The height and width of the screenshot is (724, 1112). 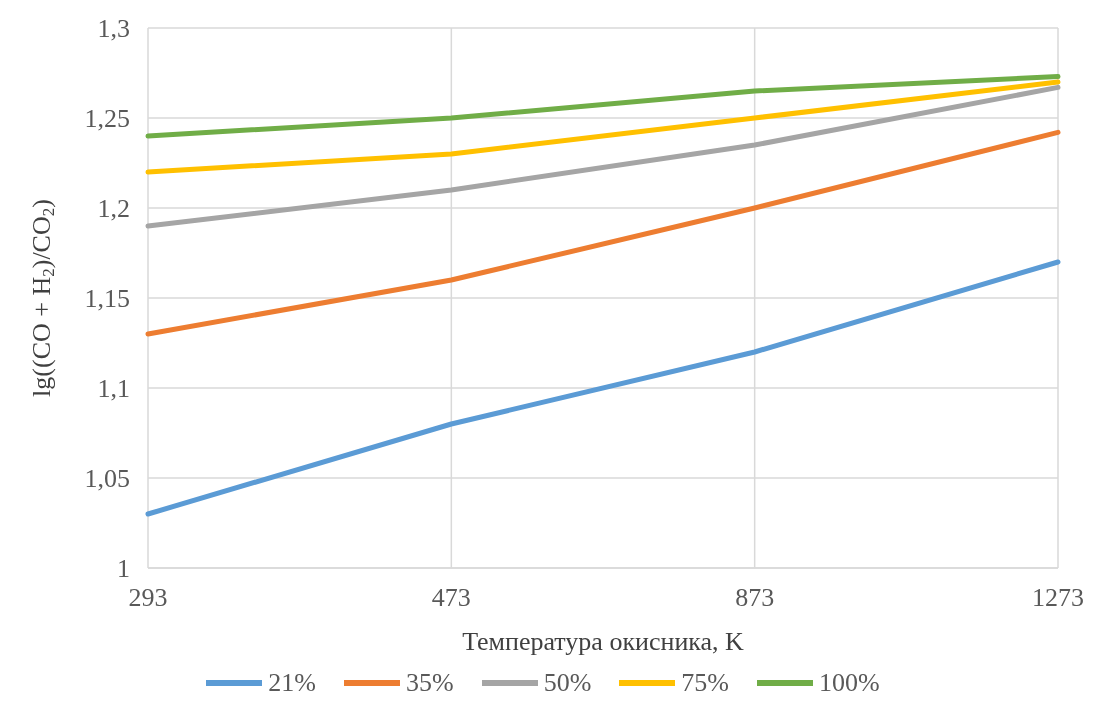 What do you see at coordinates (148, 598) in the screenshot?
I see `x-tick-label: 293` at bounding box center [148, 598].